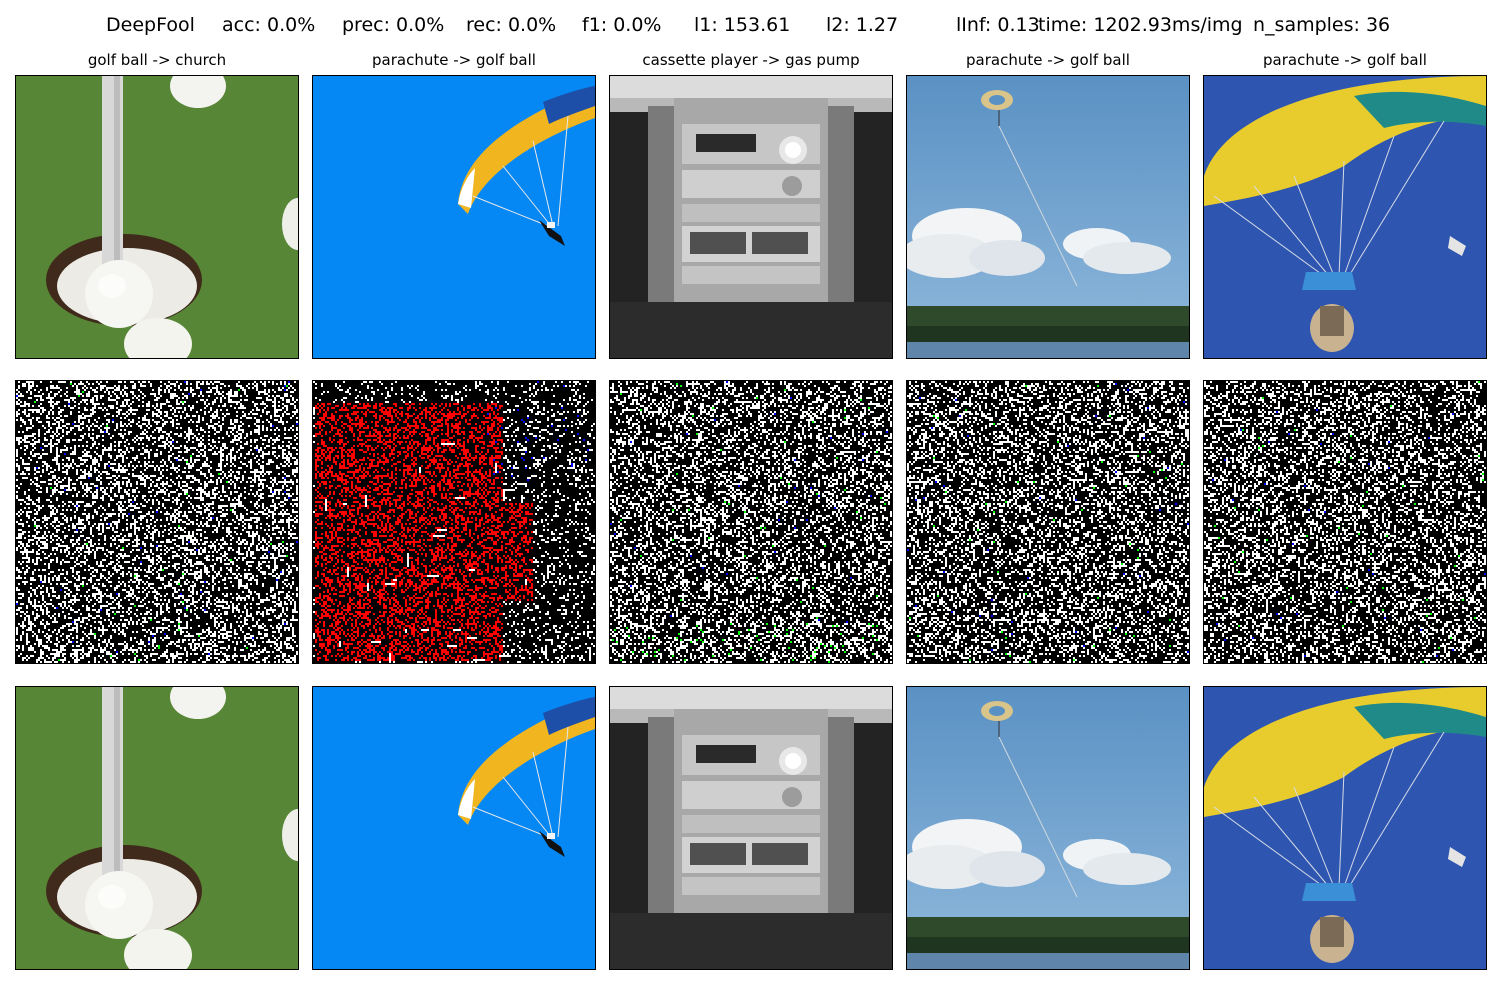  Describe the element at coordinates (998, 25) in the screenshot. I see `metric-linf: lInf: 0.13` at that location.